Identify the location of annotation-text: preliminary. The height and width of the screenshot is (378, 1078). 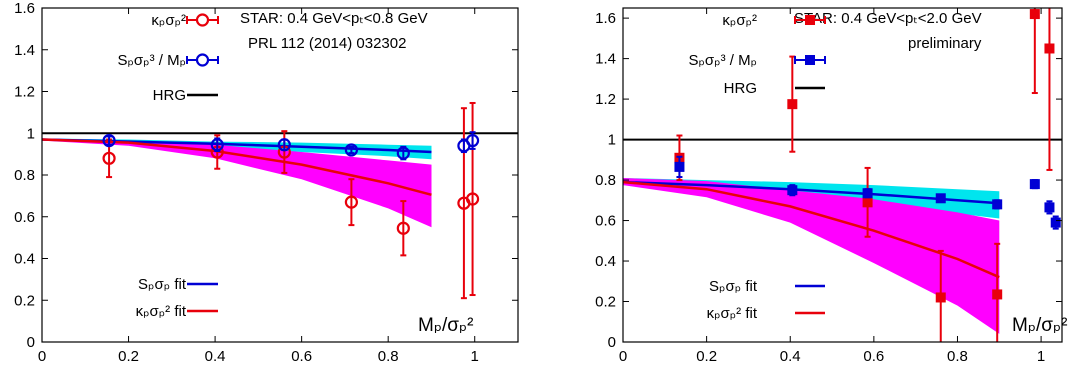
(945, 43).